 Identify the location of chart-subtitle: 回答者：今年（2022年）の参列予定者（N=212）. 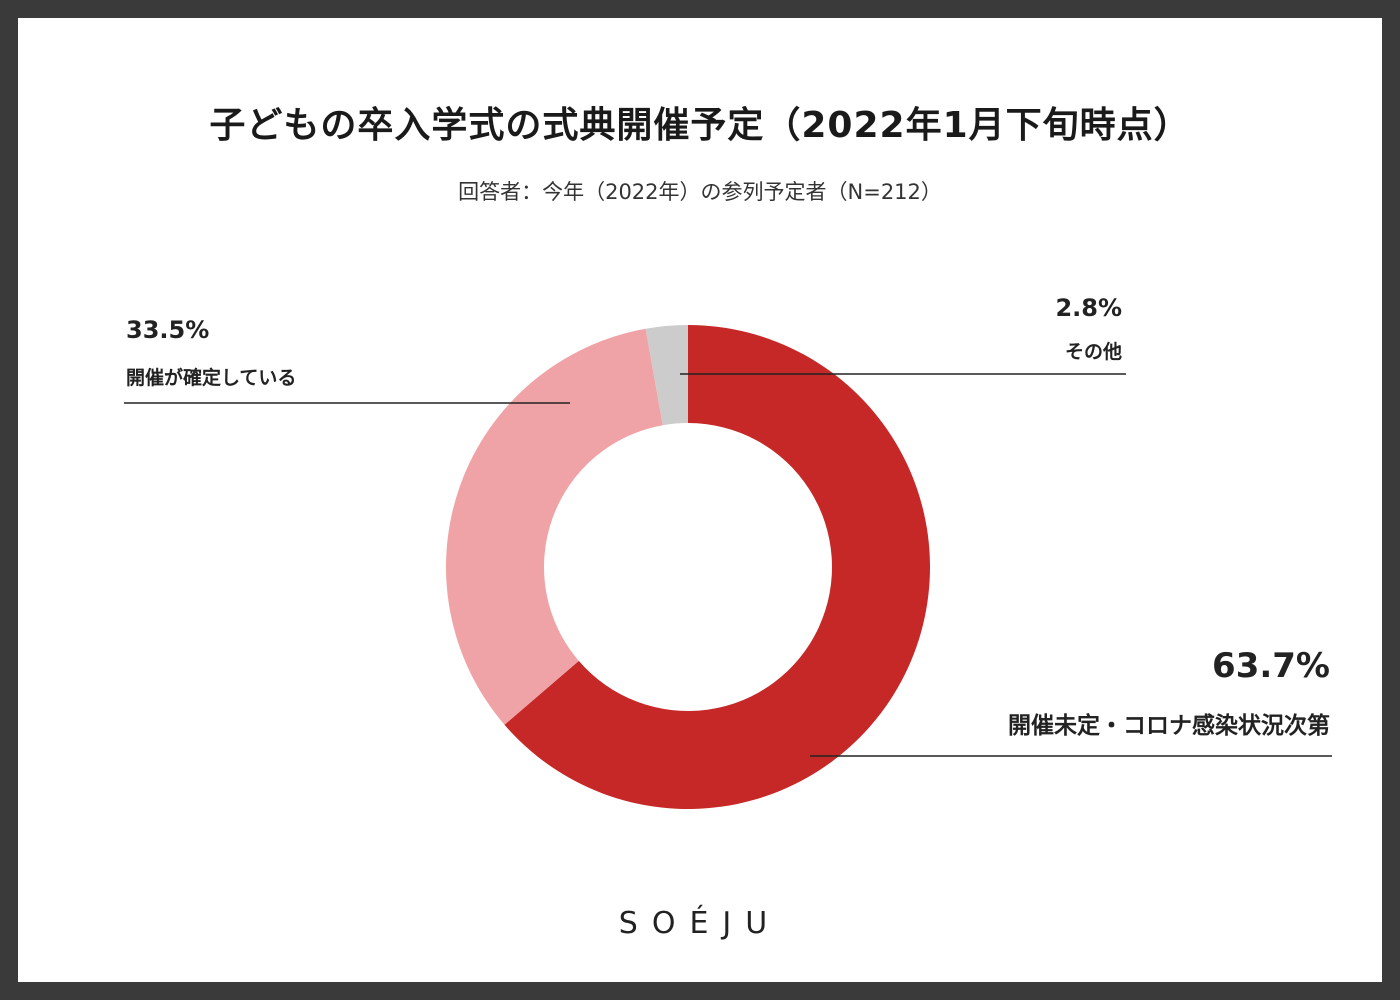
(700, 192).